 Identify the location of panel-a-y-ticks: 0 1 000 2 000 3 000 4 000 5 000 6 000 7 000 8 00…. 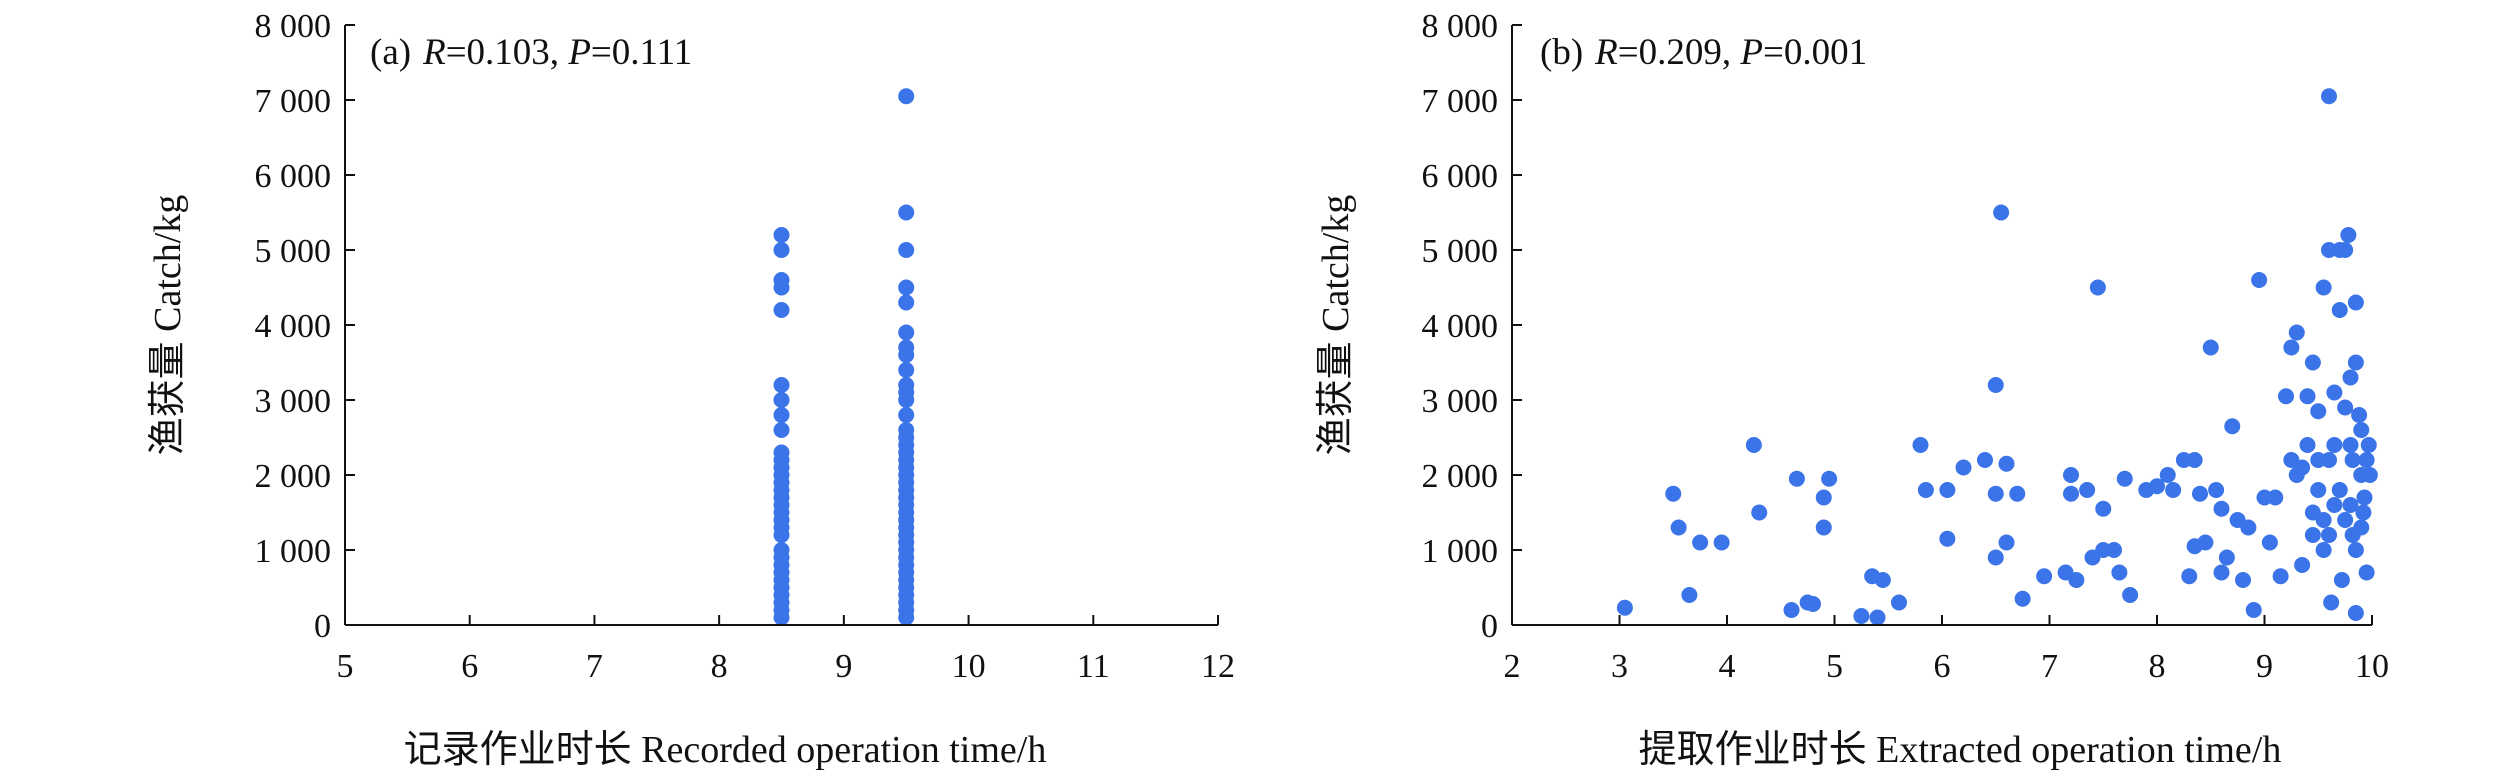
(305, 326).